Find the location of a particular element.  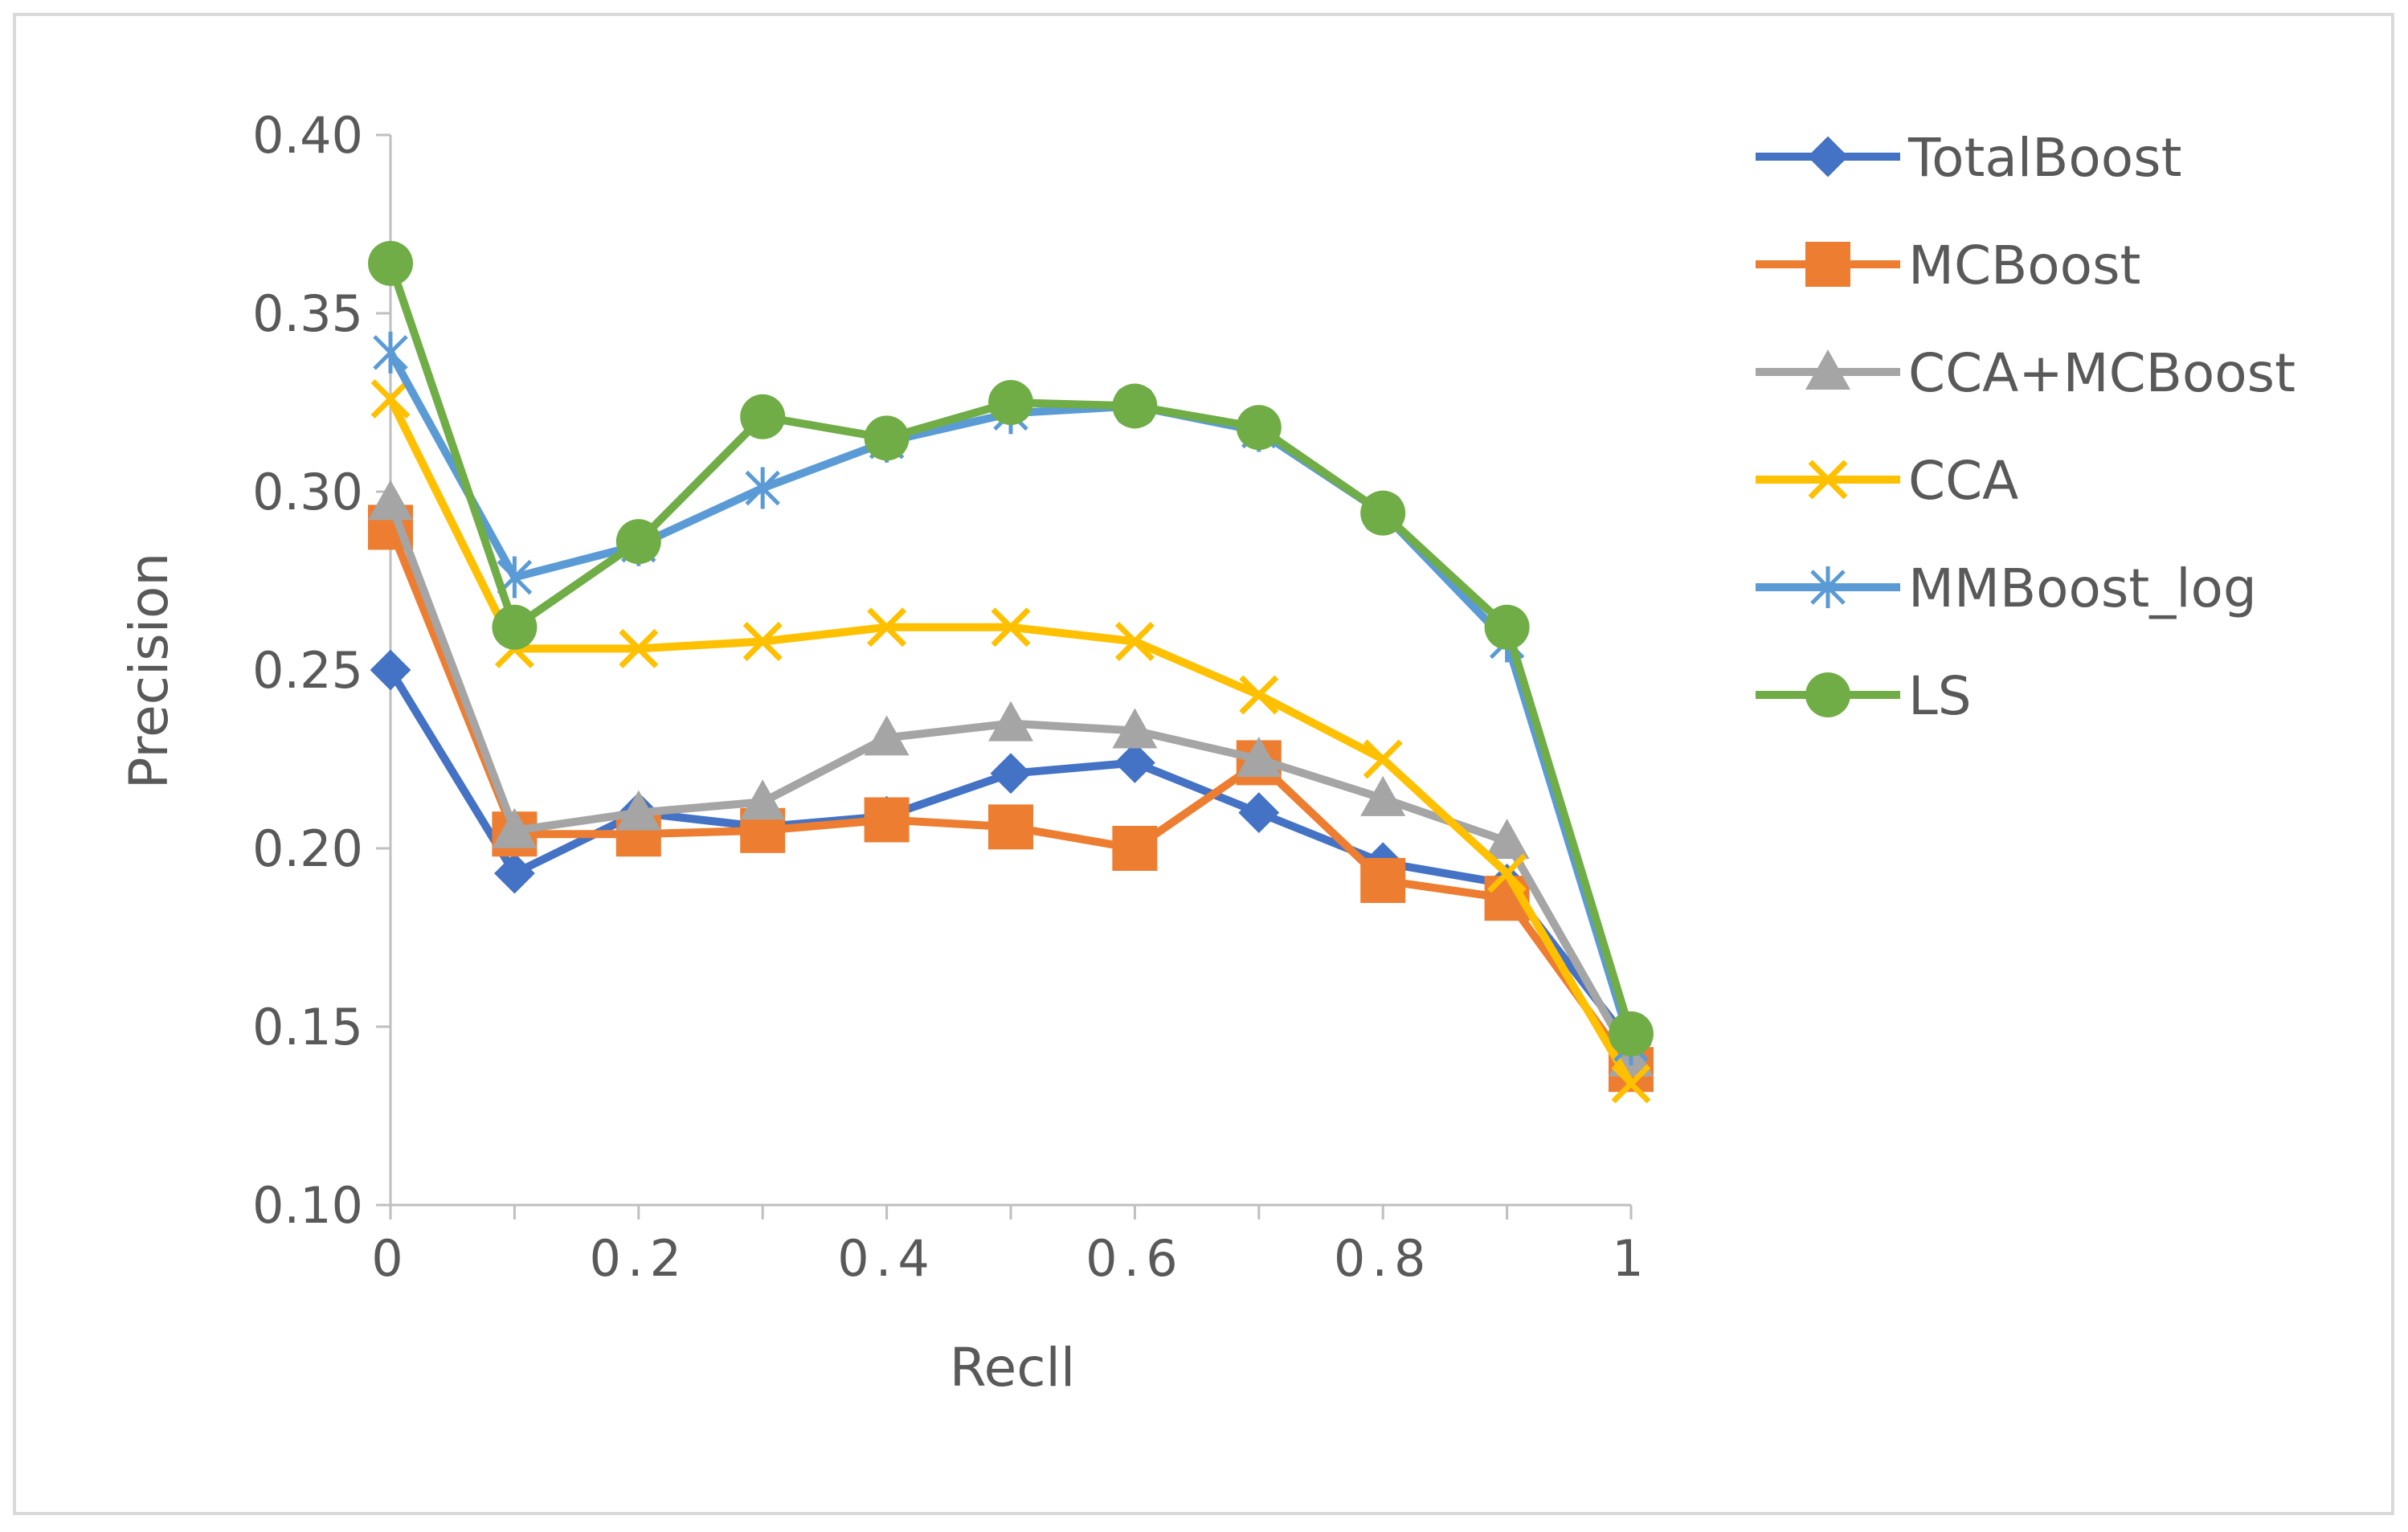

legend-marker-cca is located at coordinates (1828, 480).